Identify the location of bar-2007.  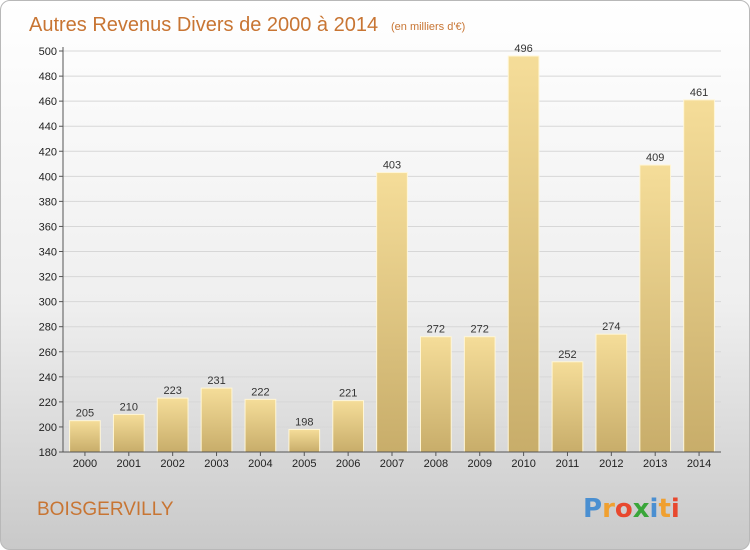
(392, 312).